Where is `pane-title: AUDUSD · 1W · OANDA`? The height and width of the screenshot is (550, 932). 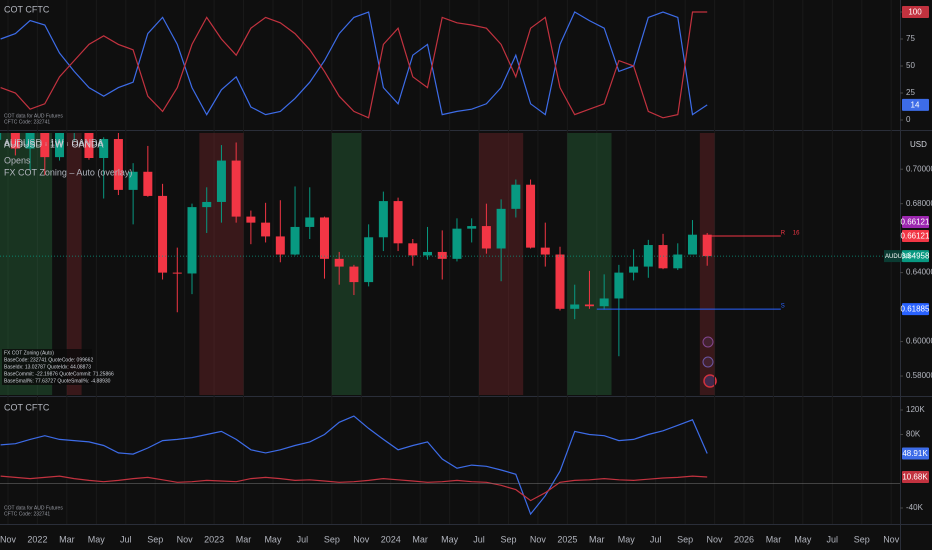 pane-title: AUDUSD · 1W · OANDA is located at coordinates (54, 142).